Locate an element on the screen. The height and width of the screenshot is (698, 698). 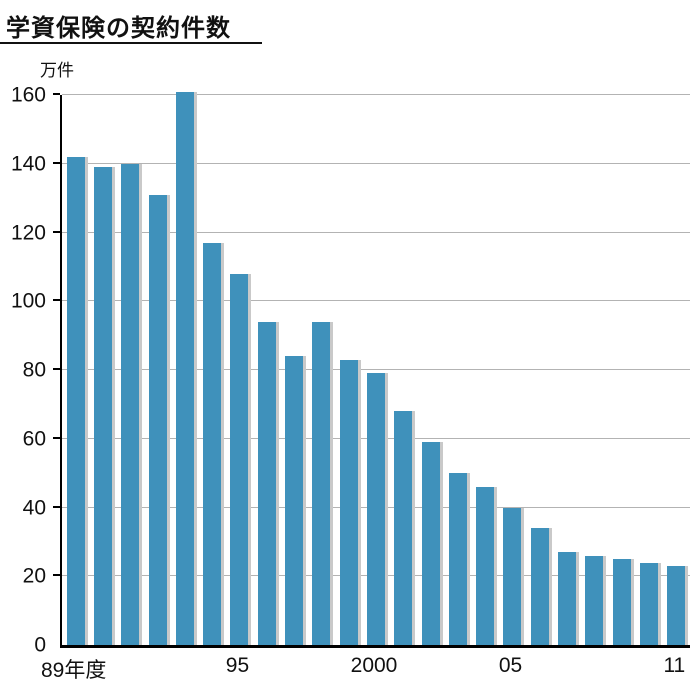
chart-title: 学資保険の契約件数 is located at coordinates (118, 28).